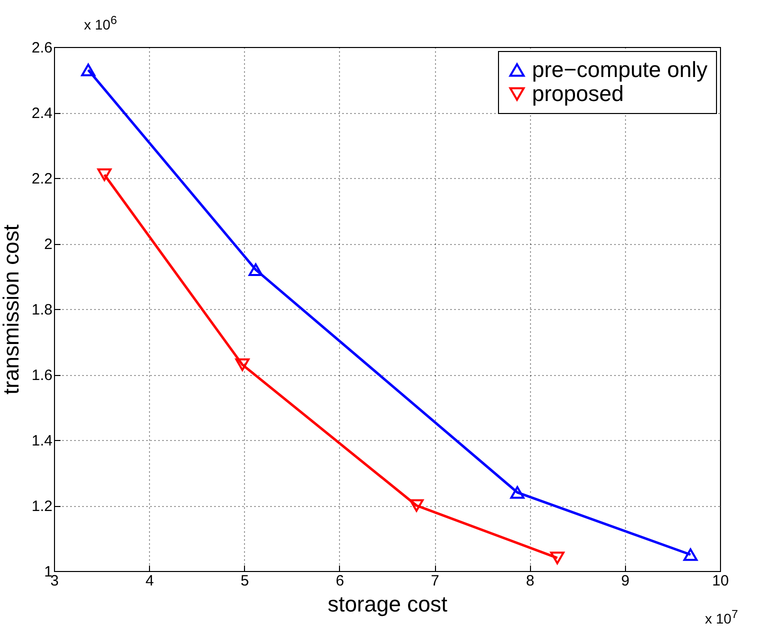 This screenshot has height=633, width=768. I want to click on y-axis-title: transmission cost, so click(12, 309).